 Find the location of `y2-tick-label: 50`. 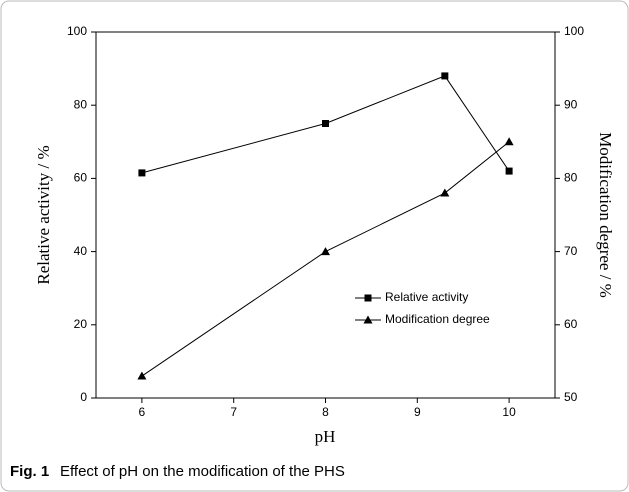

y2-tick-label: 50 is located at coordinates (571, 397).